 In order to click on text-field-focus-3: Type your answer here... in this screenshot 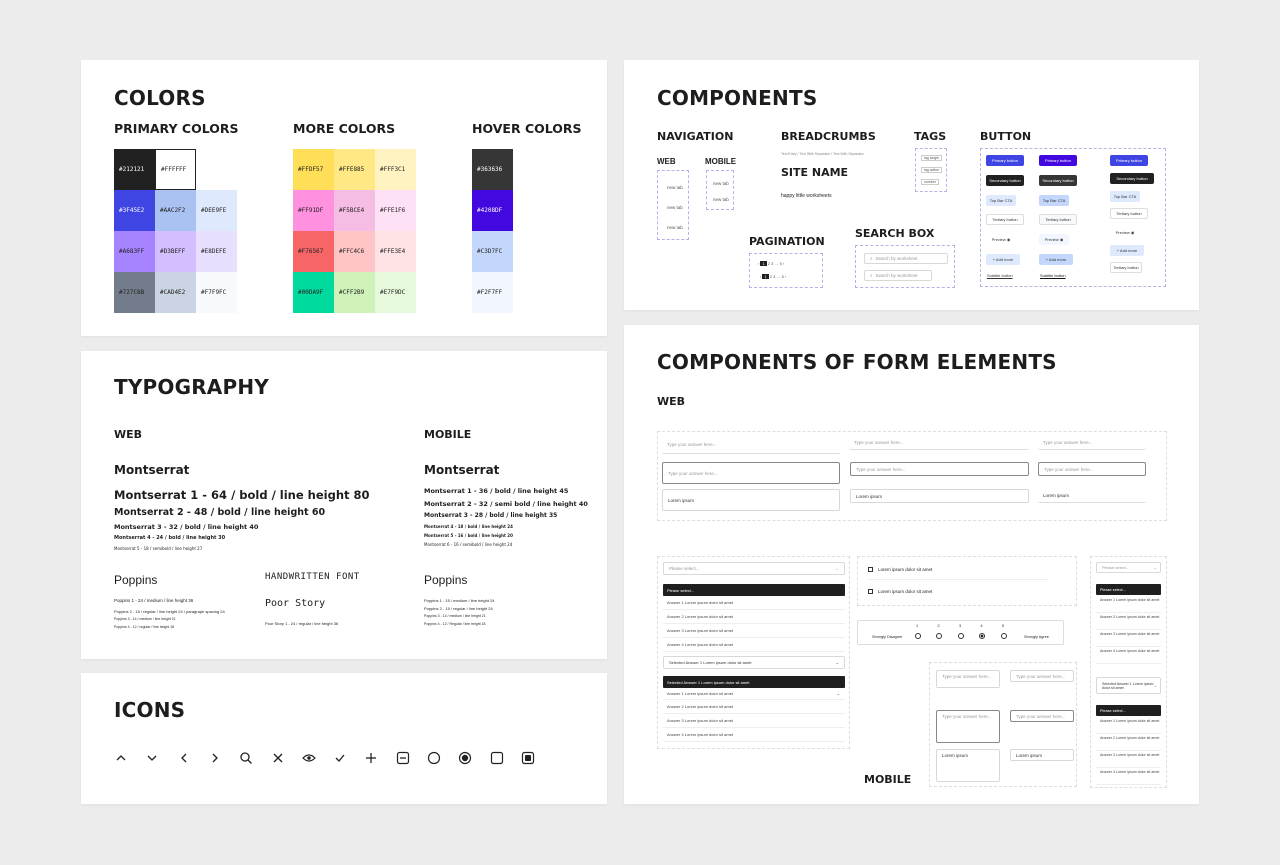, I will do `click(1092, 469)`.